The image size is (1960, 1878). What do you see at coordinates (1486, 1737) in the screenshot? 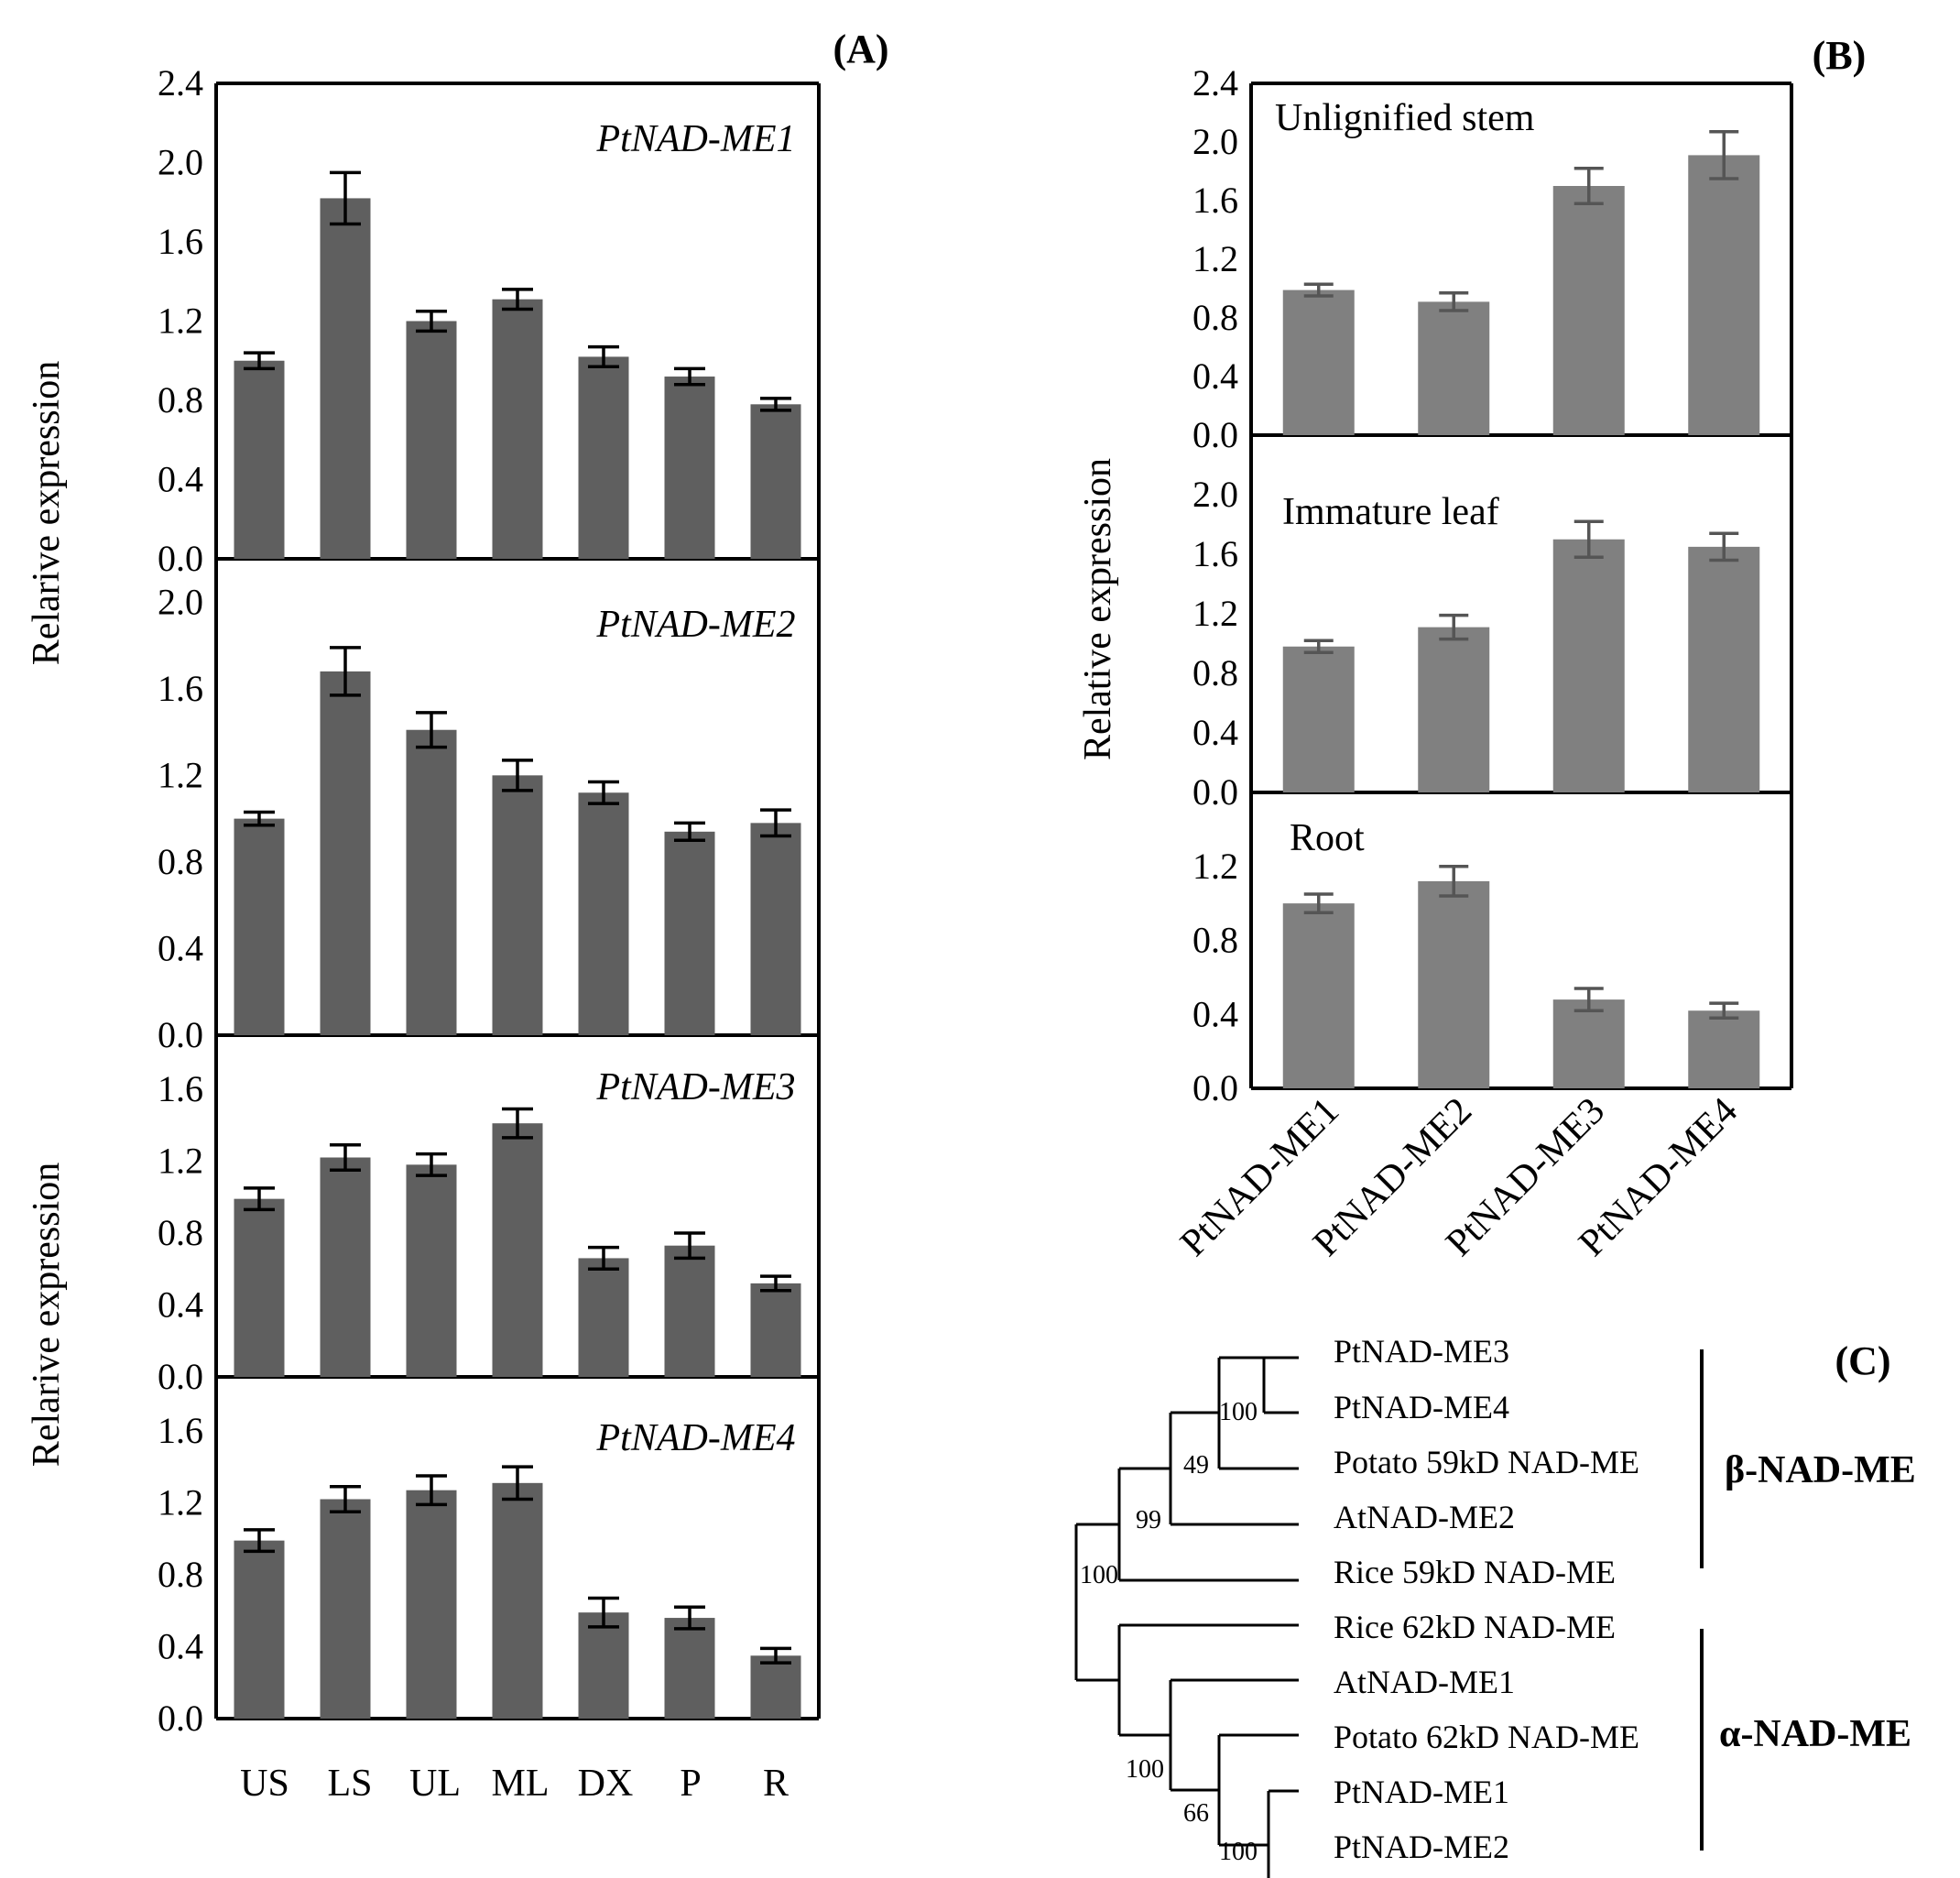
I see `tree-leaf-label: Potato 62kD NAD-ME` at bounding box center [1486, 1737].